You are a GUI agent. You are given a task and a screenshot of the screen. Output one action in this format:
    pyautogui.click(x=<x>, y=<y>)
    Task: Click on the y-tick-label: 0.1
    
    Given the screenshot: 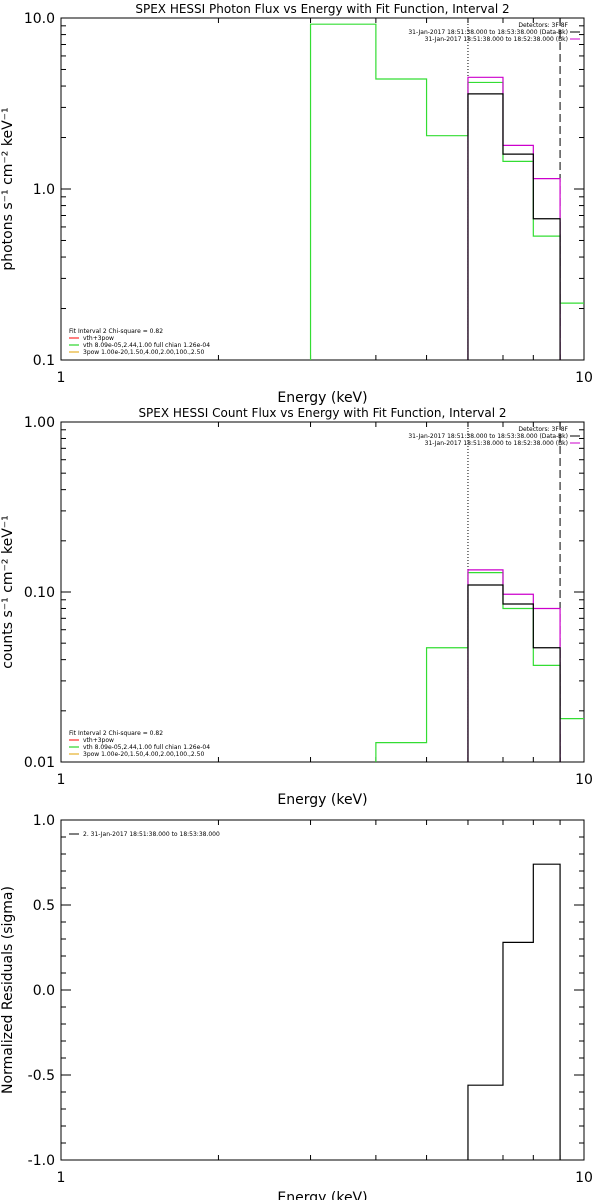 What is the action you would take?
    pyautogui.click(x=44, y=361)
    